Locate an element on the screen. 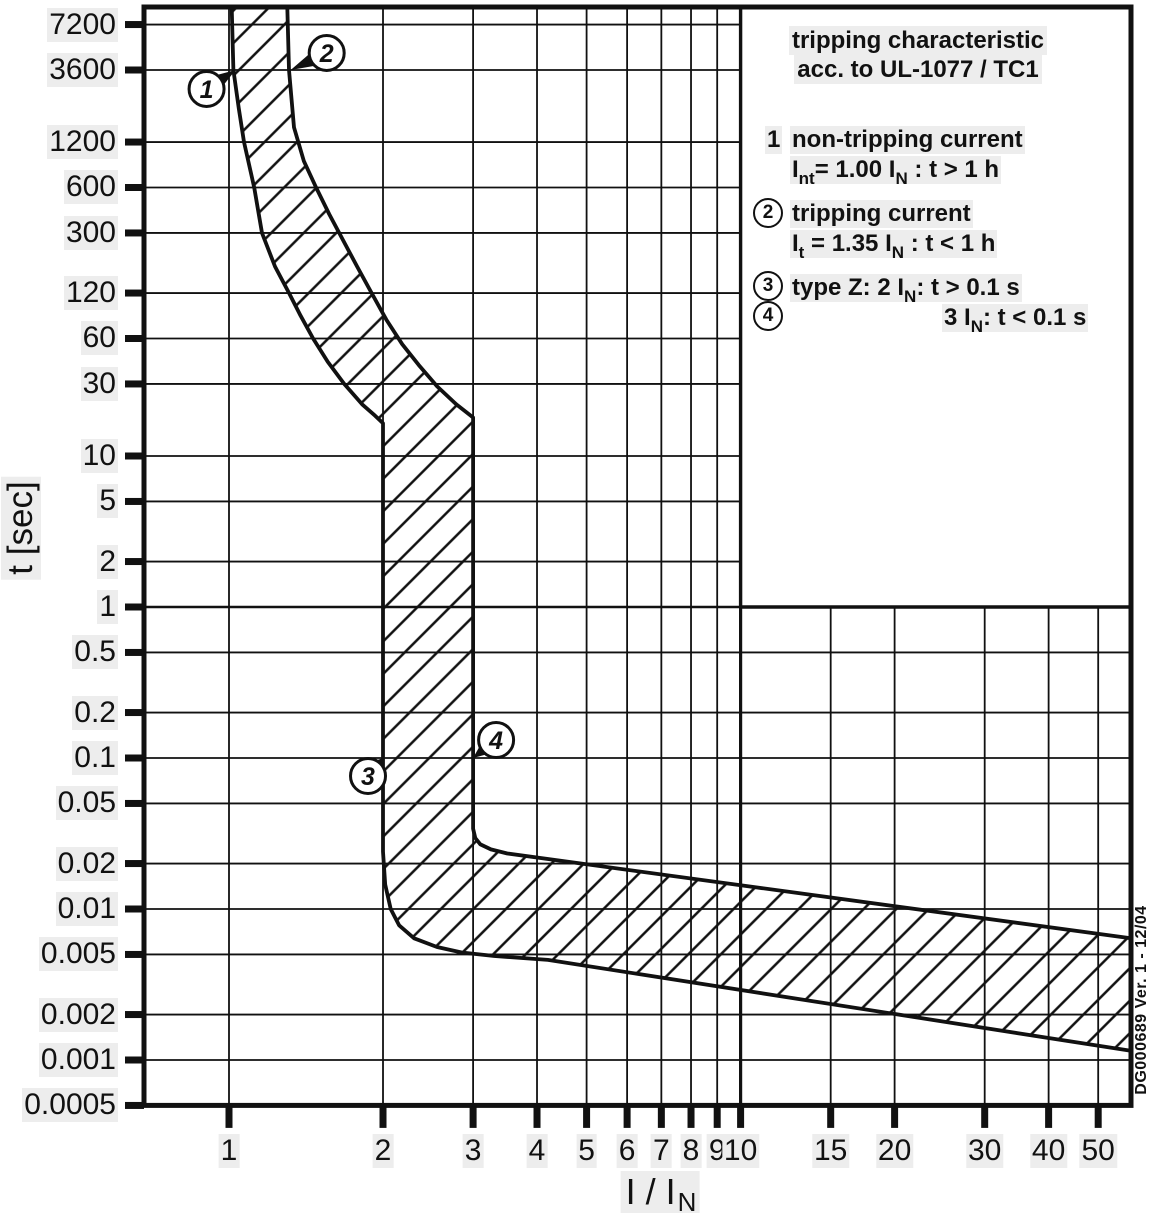 The width and height of the screenshot is (1153, 1223). marker-2: 2 is located at coordinates (318, 52).